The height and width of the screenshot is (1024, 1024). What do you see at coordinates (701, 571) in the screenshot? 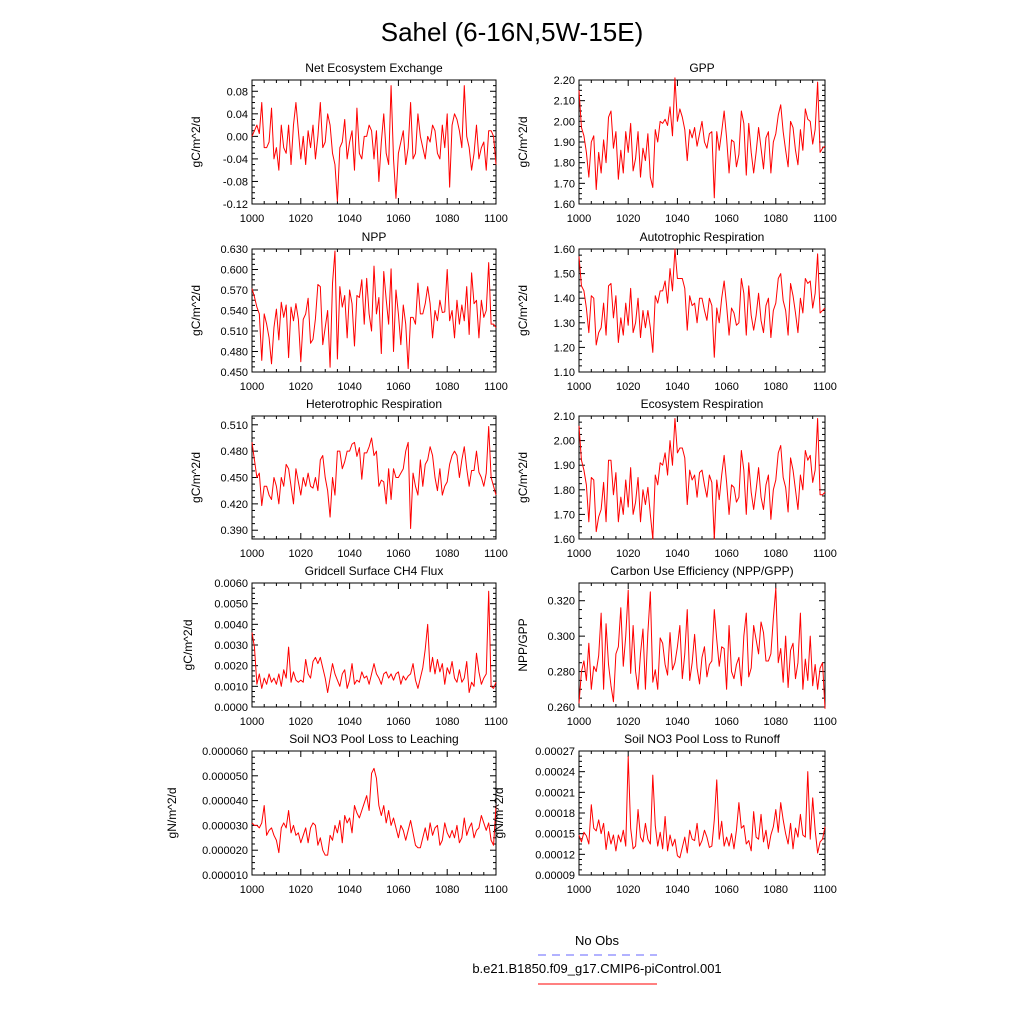
I see `panel-title: Carbon Use Efficiency (NPP/GPP)` at bounding box center [701, 571].